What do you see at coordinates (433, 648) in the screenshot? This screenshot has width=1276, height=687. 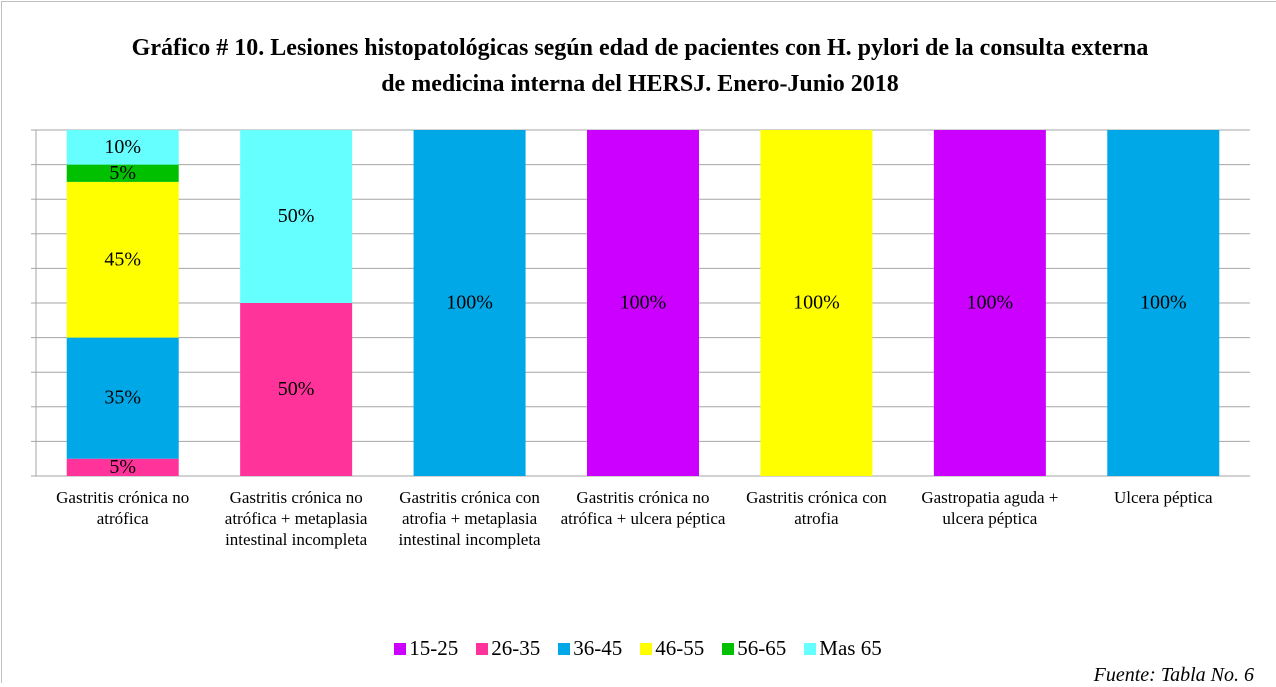 I see `legend-label: 15-25` at bounding box center [433, 648].